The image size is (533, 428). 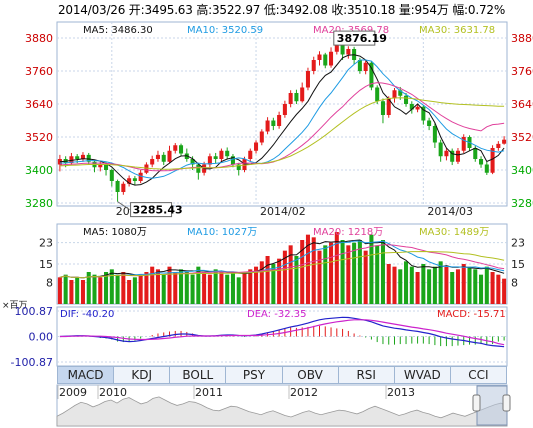 What do you see at coordinates (34, 311) in the screenshot?
I see `macd-tick-left: 100.87` at bounding box center [34, 311].